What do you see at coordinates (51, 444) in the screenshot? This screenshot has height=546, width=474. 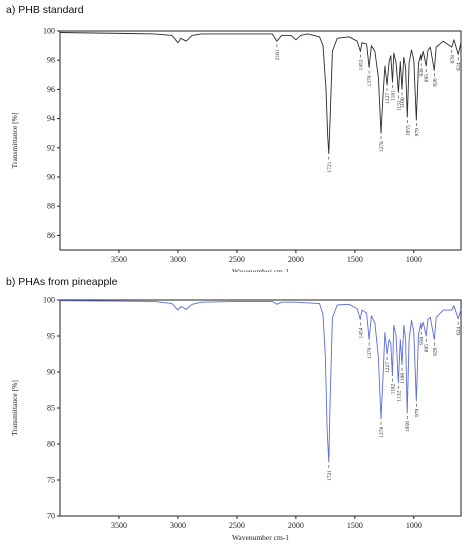 I see `chart-b-ytick-label: 80` at bounding box center [51, 444].